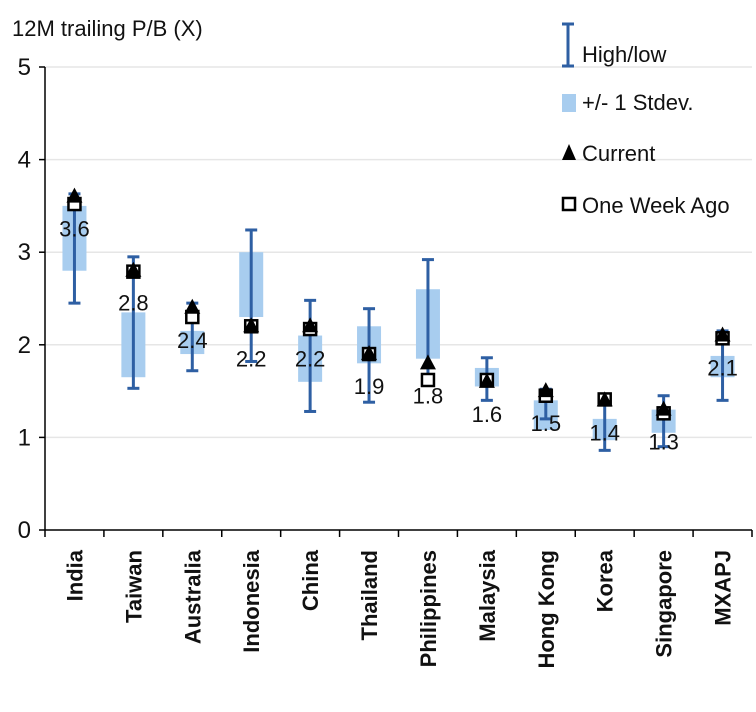  Describe the element at coordinates (605, 580) in the screenshot. I see `x-category-label-9: Korea` at that location.